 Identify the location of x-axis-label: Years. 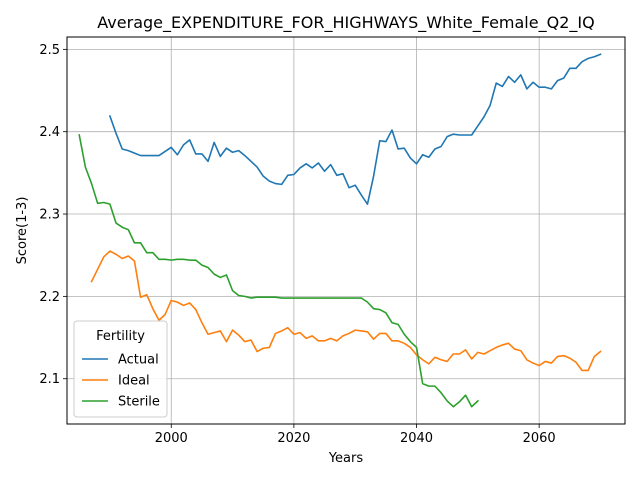
(346, 458).